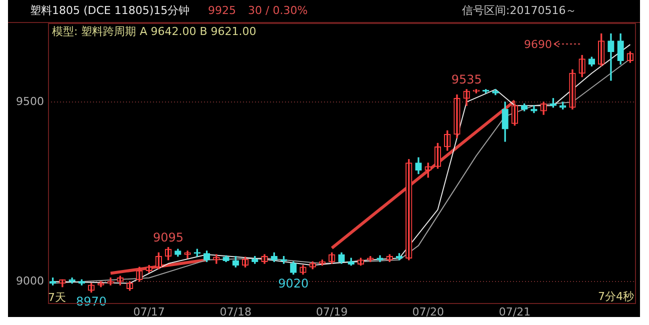 This screenshot has height=325, width=649. I want to click on text: 9925, so click(222, 10).